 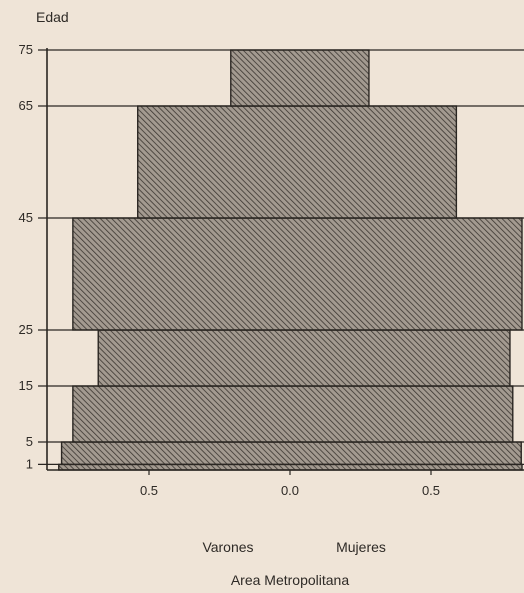 I want to click on y-tick-label-65: 65, so click(x=26, y=105).